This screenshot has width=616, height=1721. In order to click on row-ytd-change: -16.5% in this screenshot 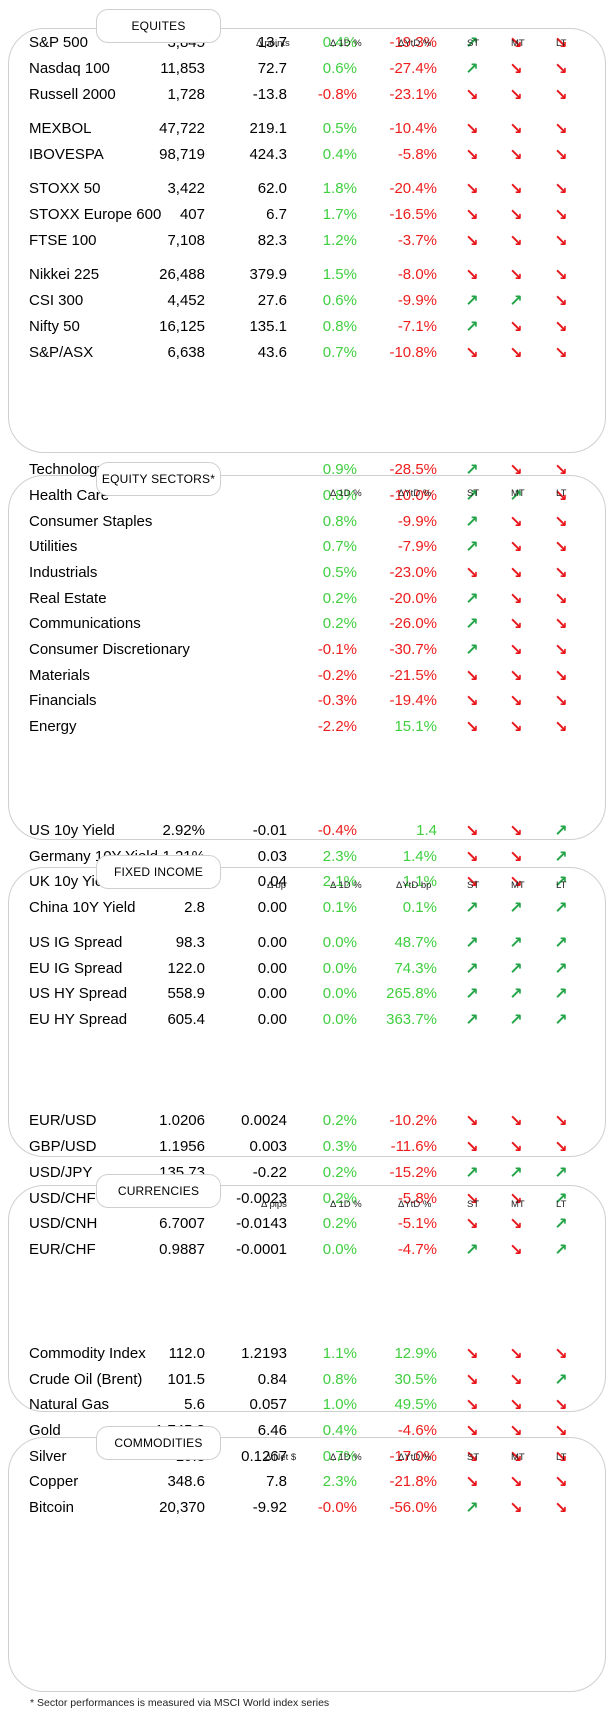, I will do `click(413, 214)`.